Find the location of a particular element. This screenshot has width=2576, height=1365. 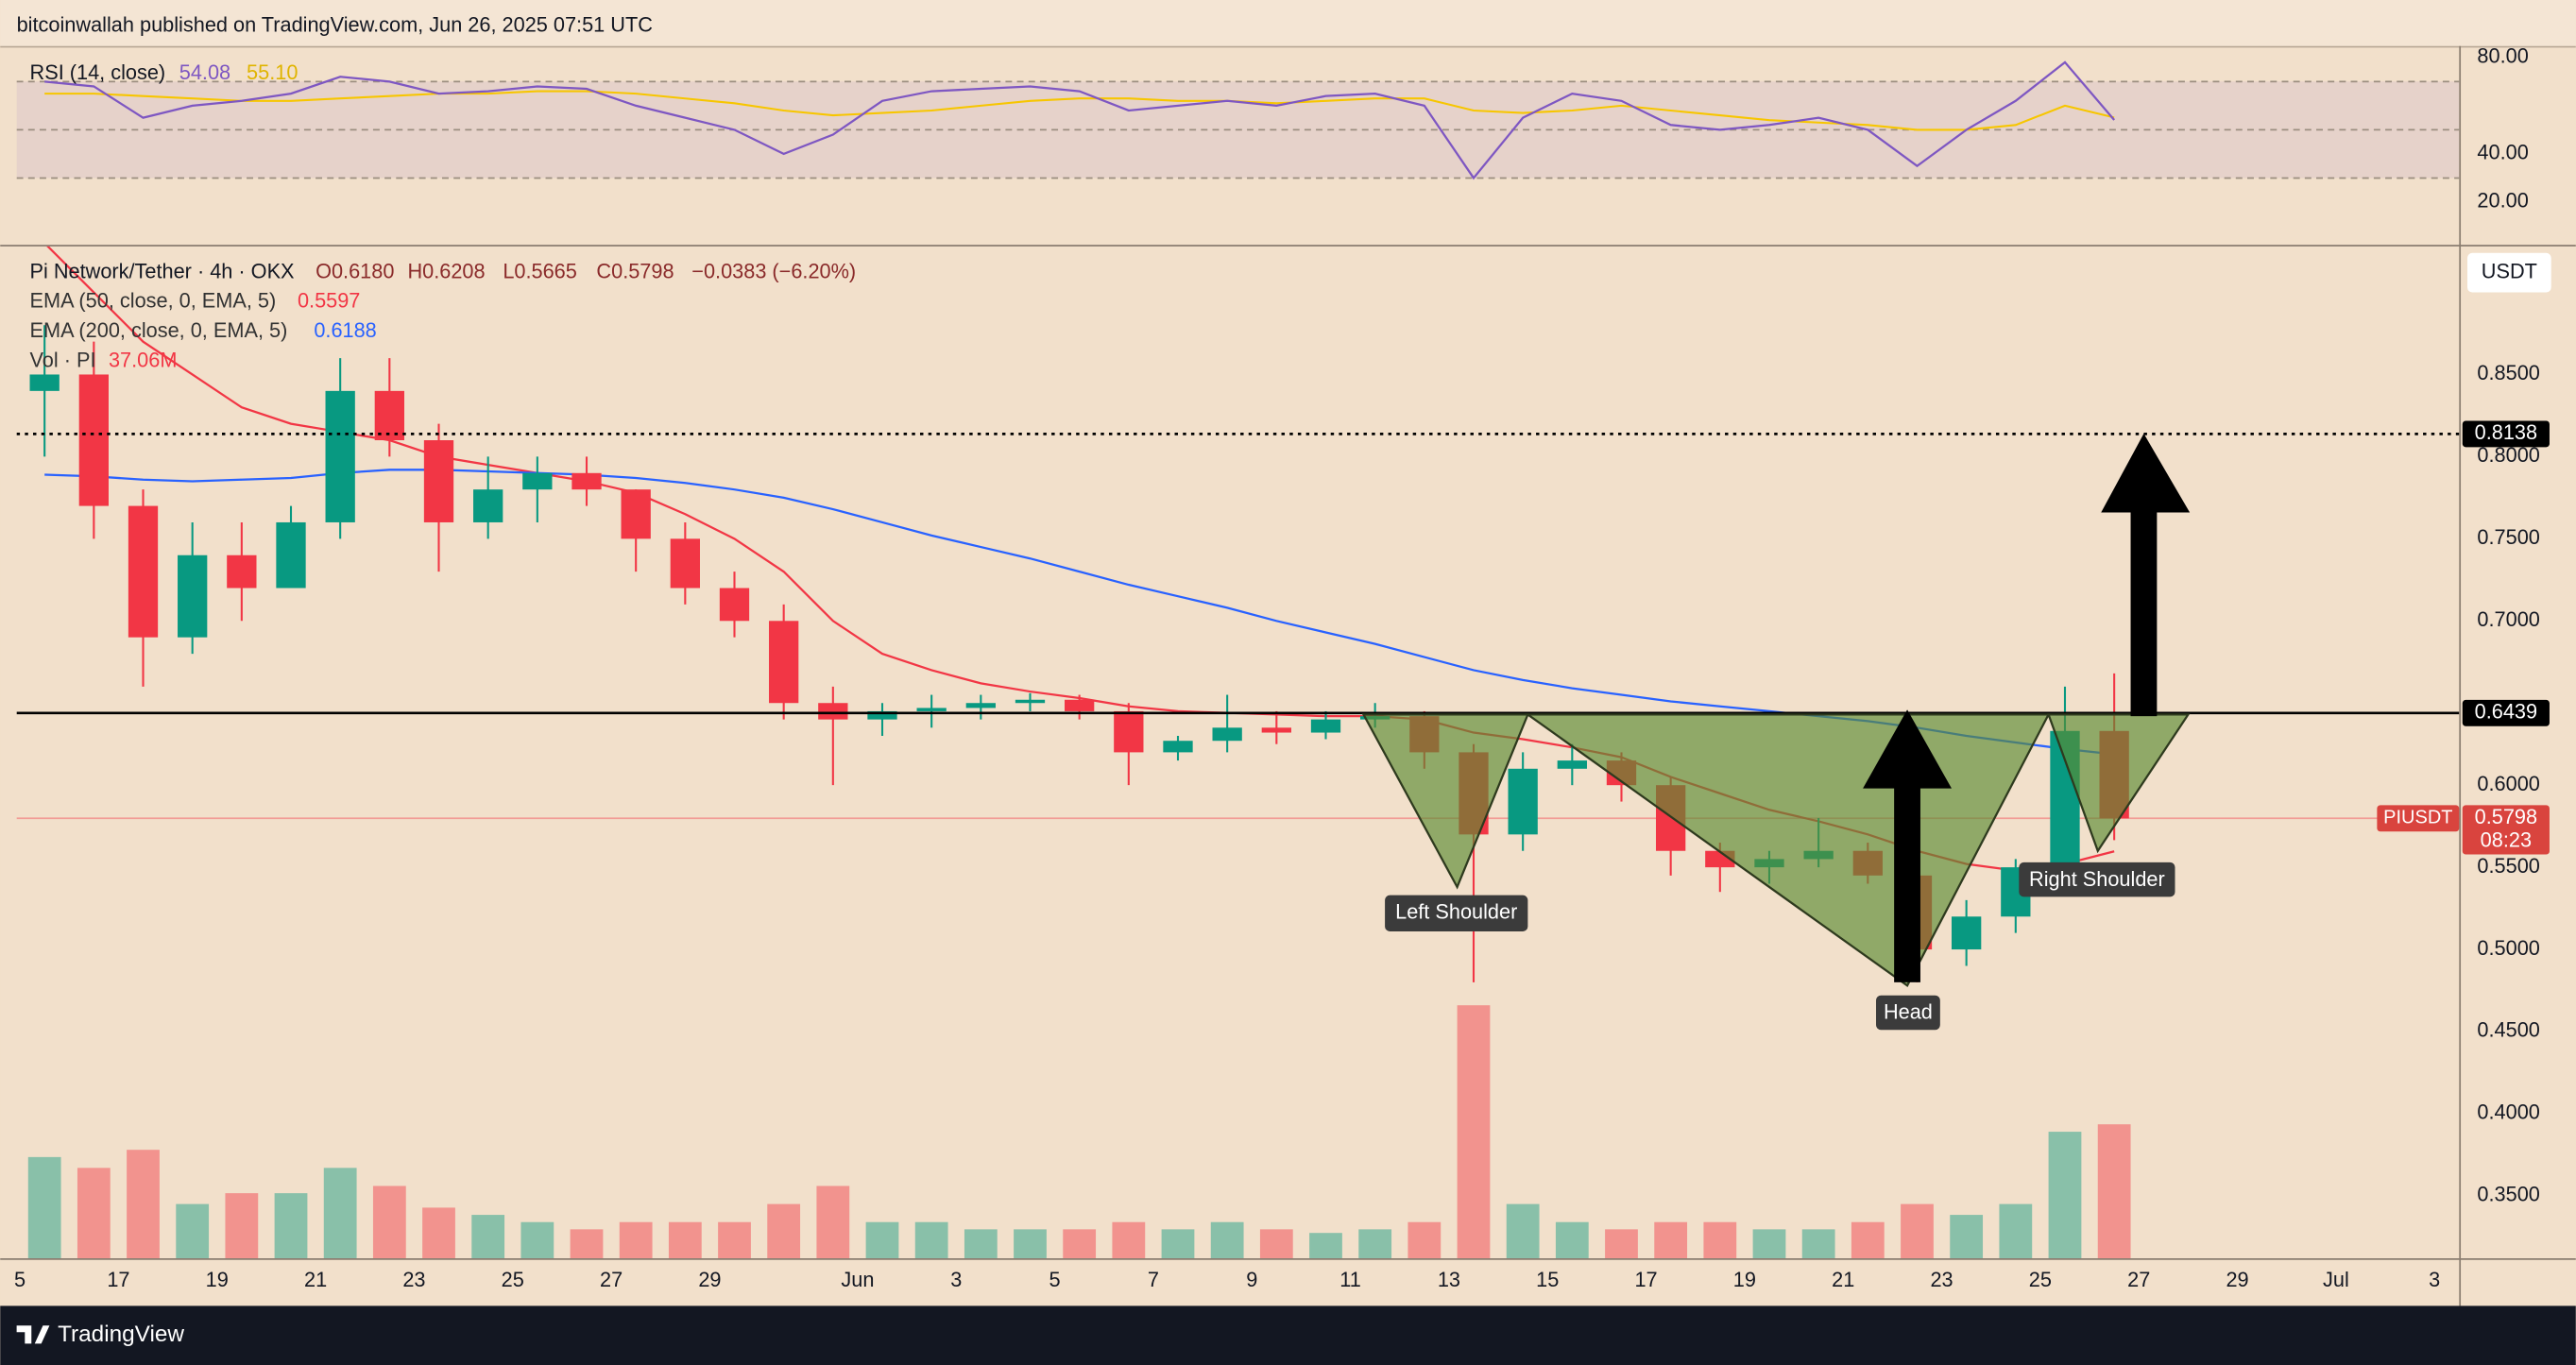

x-tick-label: 19 is located at coordinates (218, 1279).